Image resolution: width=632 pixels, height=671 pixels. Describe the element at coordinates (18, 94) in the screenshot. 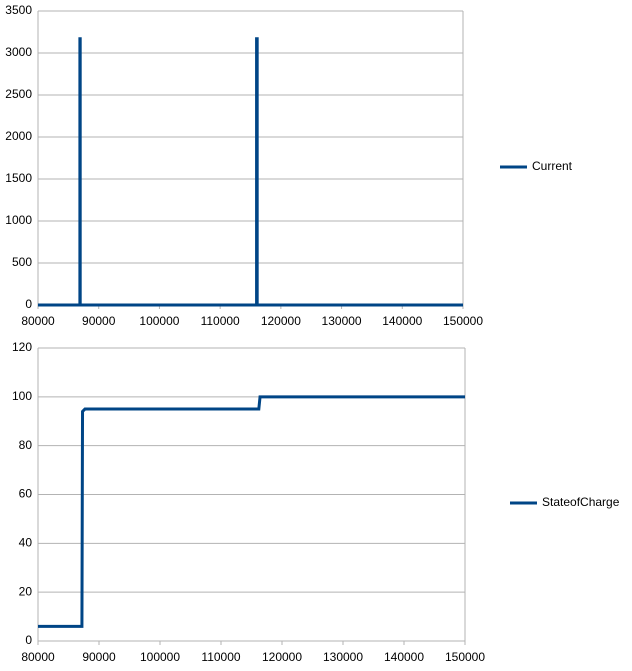

I see `y-tick-label: 2500` at that location.